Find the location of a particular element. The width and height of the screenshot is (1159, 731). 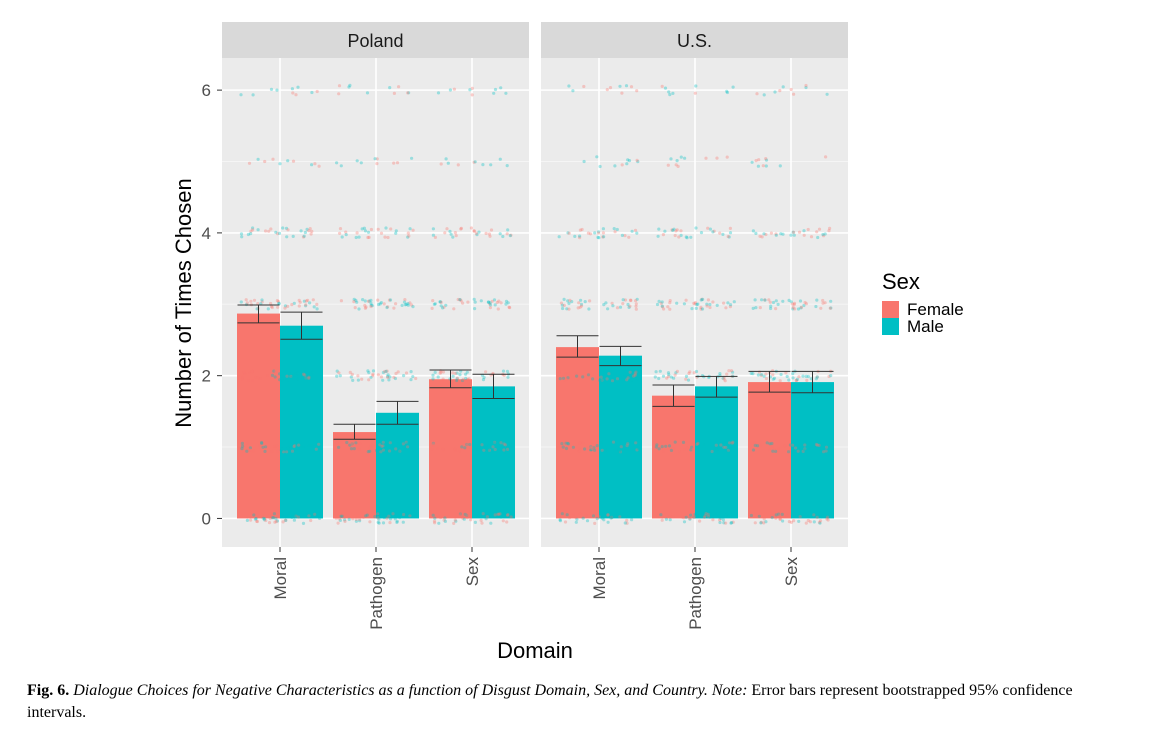

x-tick-label-moral: Moral is located at coordinates (599, 578).